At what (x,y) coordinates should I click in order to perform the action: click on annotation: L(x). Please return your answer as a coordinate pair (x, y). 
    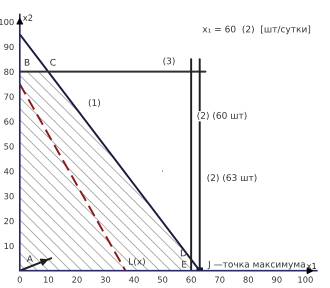
    Looking at the image, I should click on (137, 262).